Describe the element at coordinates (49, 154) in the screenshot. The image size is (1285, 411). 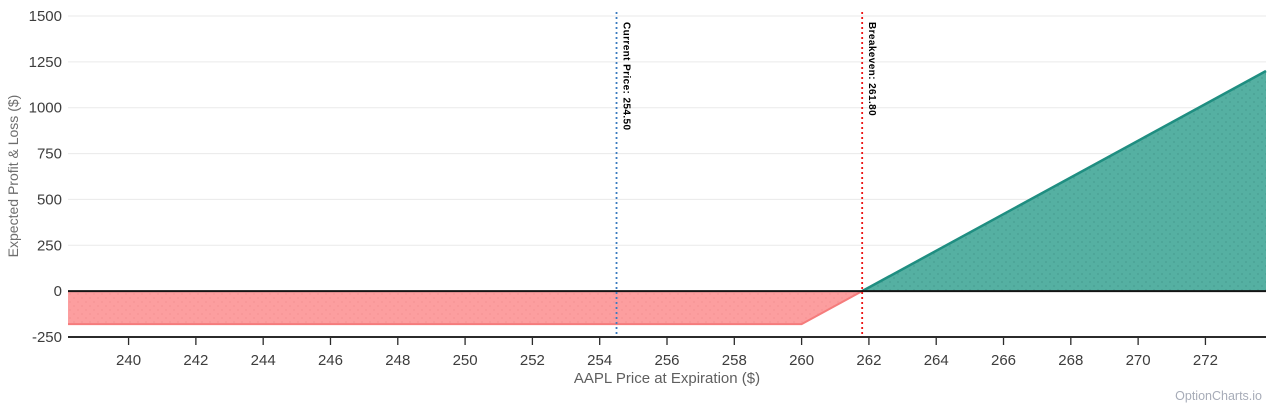
I see `y-tick-label-750: 750` at that location.